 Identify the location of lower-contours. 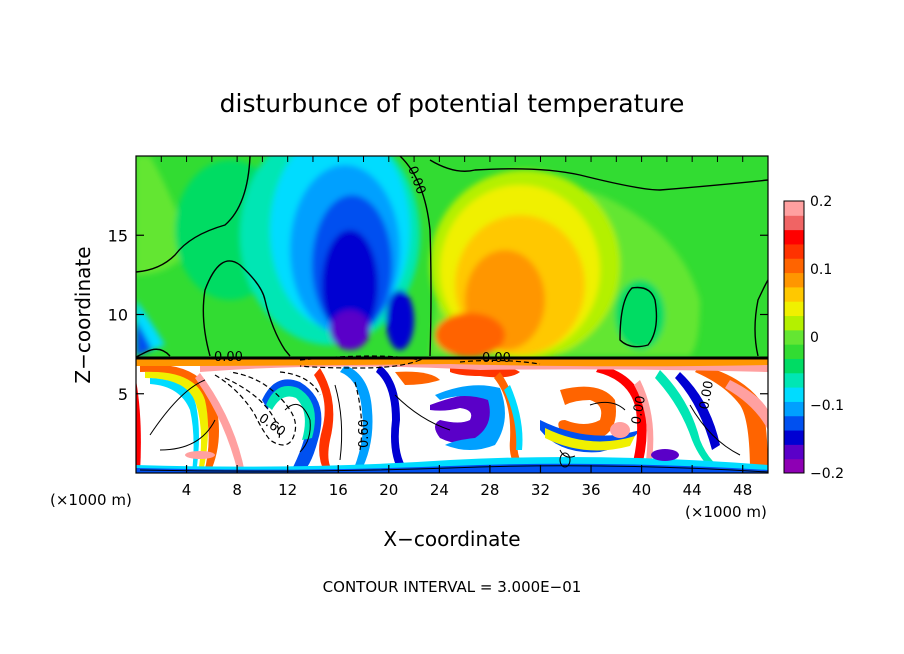
(453, 426).